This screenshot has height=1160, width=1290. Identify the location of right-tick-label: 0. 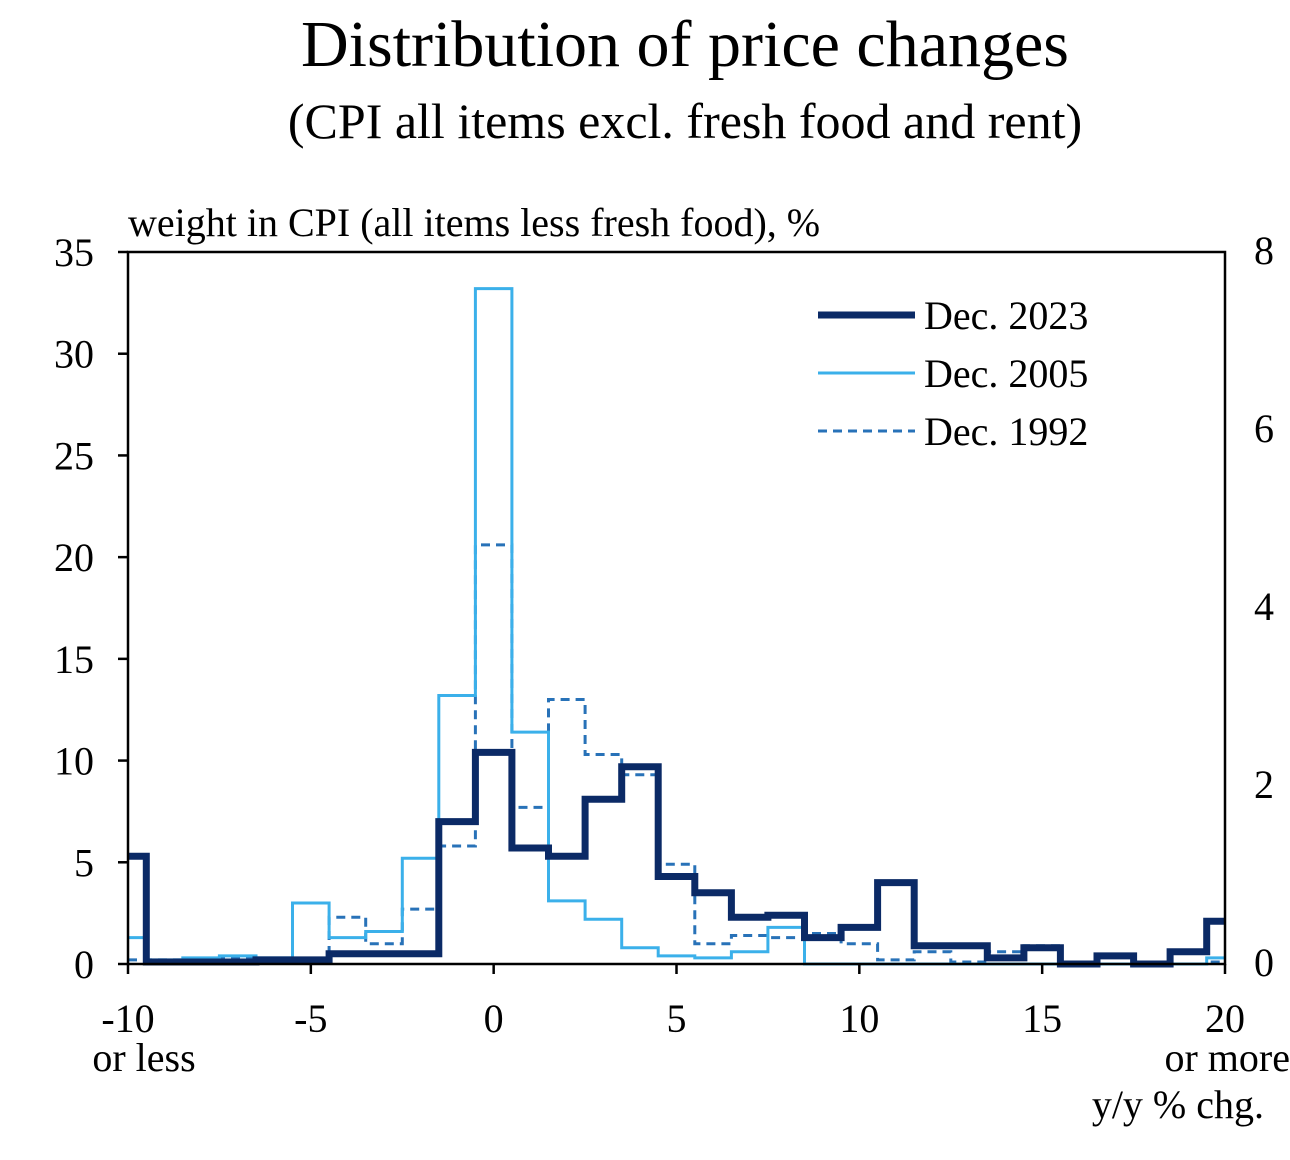
(1264, 962).